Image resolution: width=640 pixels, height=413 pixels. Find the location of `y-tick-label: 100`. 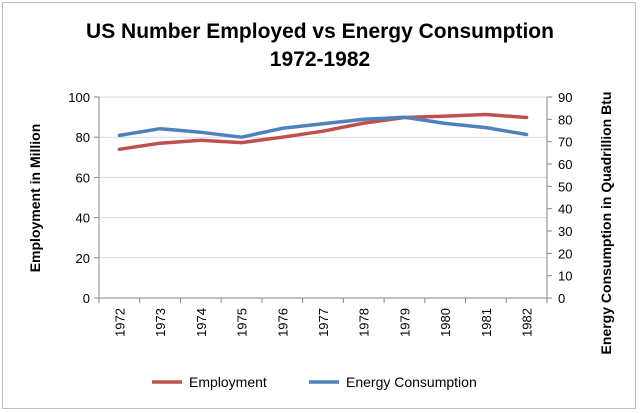

y-tick-label: 100 is located at coordinates (79, 97).